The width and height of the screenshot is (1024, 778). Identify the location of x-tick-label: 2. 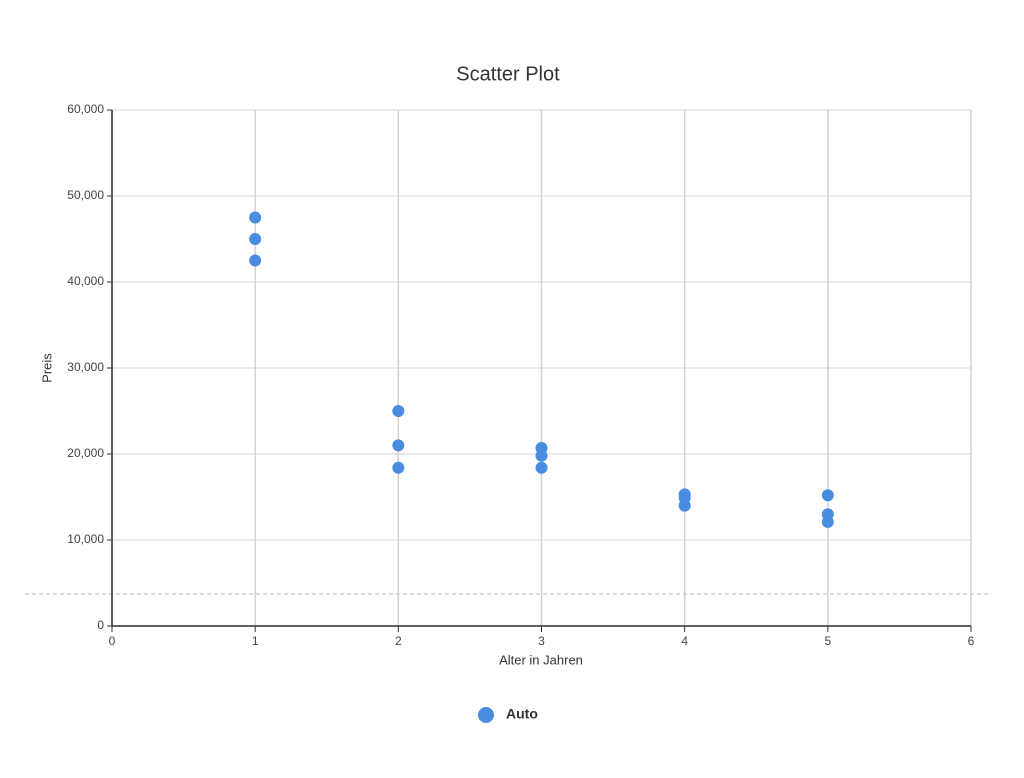
(398, 641).